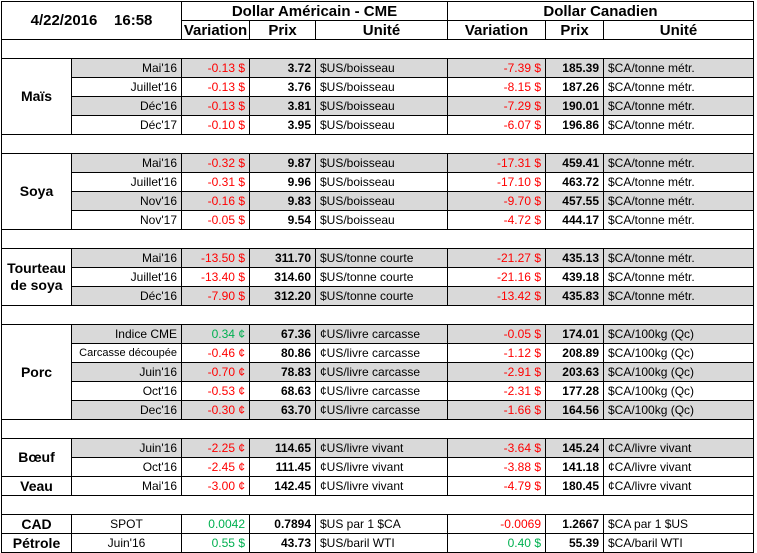 The height and width of the screenshot is (553, 757). Describe the element at coordinates (381, 258) in the screenshot. I see `us-unit-cell: $US/tonne courte` at that location.